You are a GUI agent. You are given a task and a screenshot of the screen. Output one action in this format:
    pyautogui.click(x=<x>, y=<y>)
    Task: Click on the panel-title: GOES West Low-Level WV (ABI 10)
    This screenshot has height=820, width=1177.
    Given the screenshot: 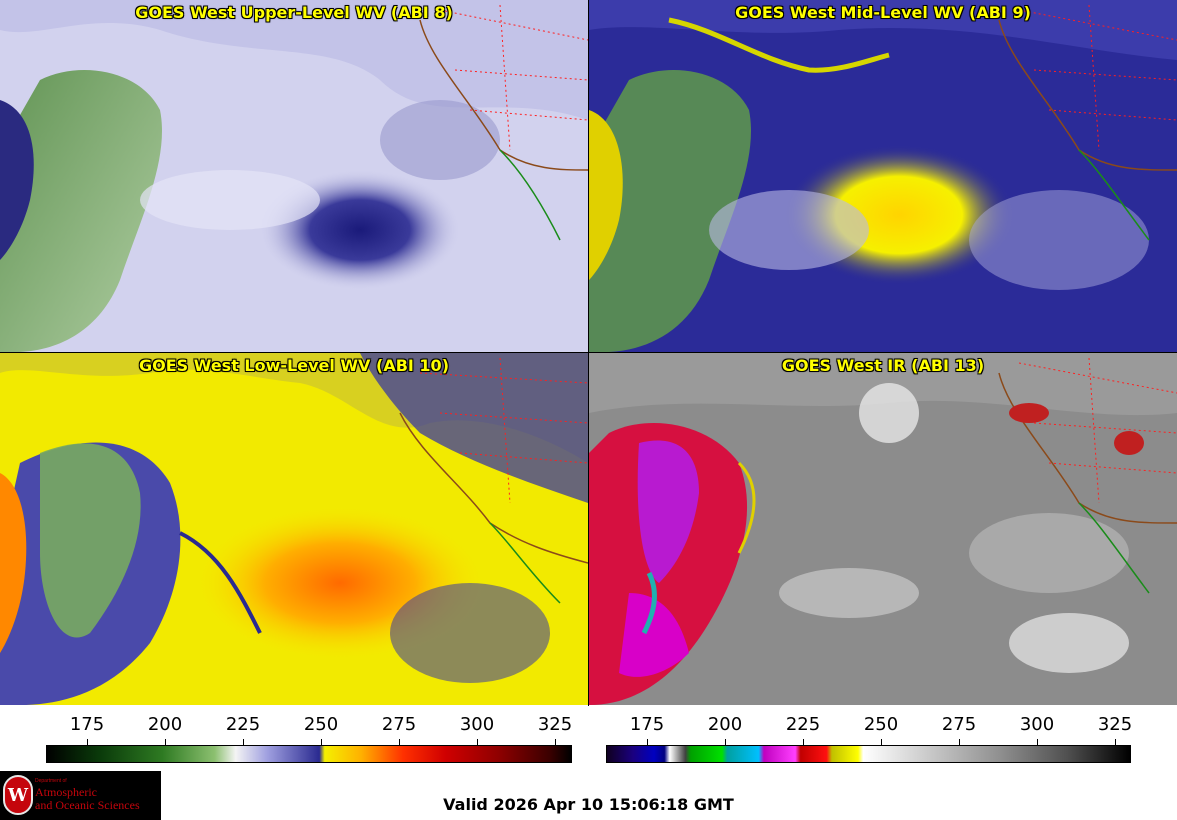 What is the action you would take?
    pyautogui.click(x=293, y=365)
    